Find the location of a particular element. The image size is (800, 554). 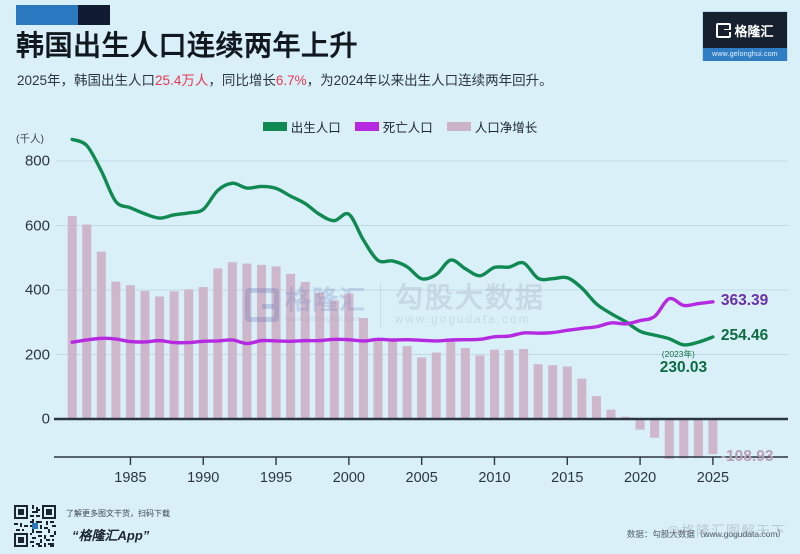

legend-swatch-deaths is located at coordinates (366, 126).